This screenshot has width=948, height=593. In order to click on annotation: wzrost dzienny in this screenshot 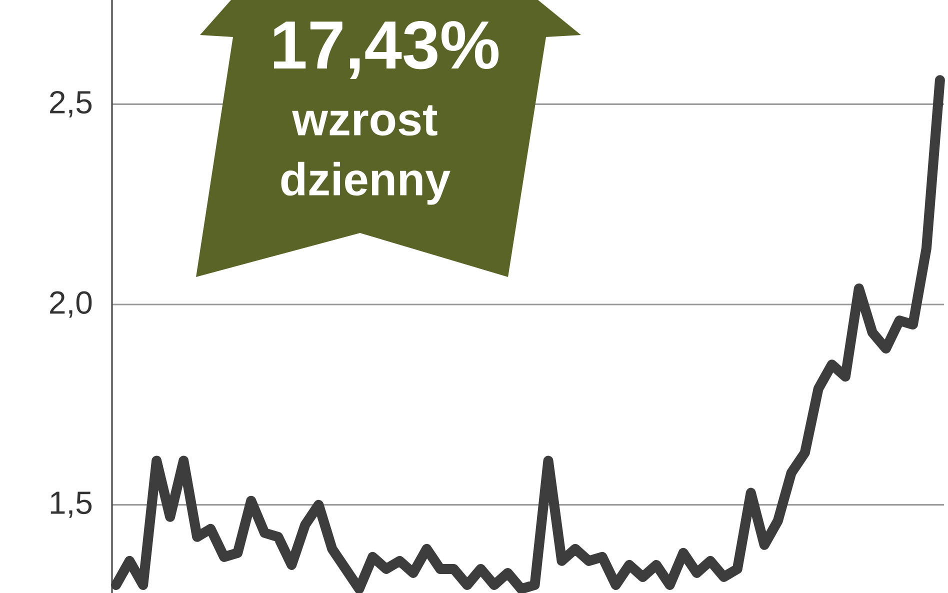, I will do `click(365, 155)`.